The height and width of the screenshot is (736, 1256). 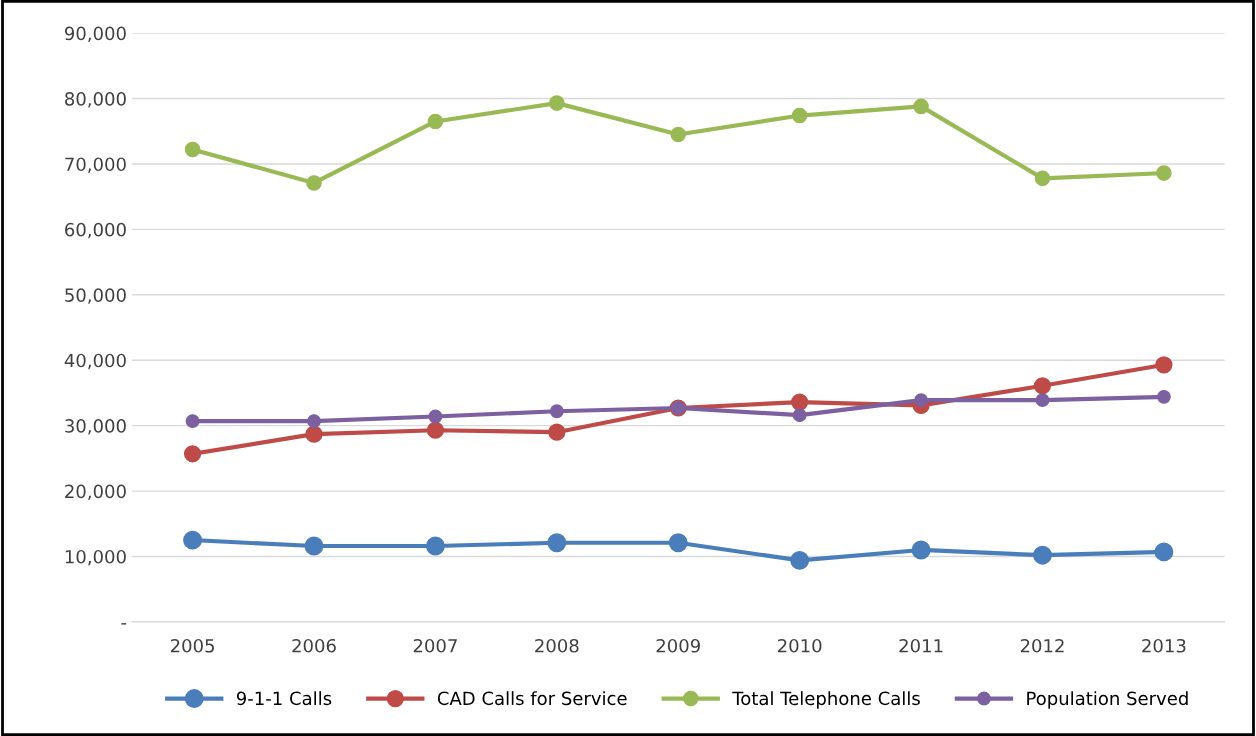 What do you see at coordinates (95, 361) in the screenshot?
I see `y-tick-label: 40,000` at bounding box center [95, 361].